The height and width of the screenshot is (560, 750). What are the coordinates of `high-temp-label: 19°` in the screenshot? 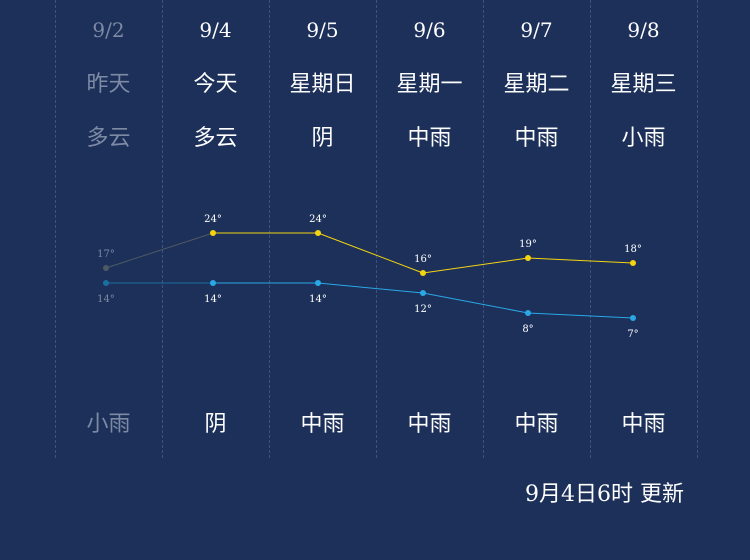 It's located at (528, 244).